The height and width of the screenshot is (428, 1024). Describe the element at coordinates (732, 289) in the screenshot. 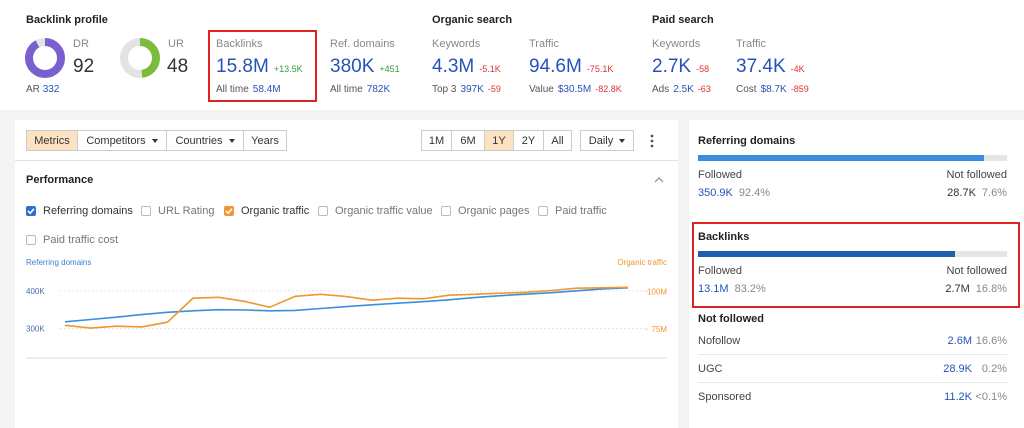

I see `values: 13.1M 83.2%` at that location.